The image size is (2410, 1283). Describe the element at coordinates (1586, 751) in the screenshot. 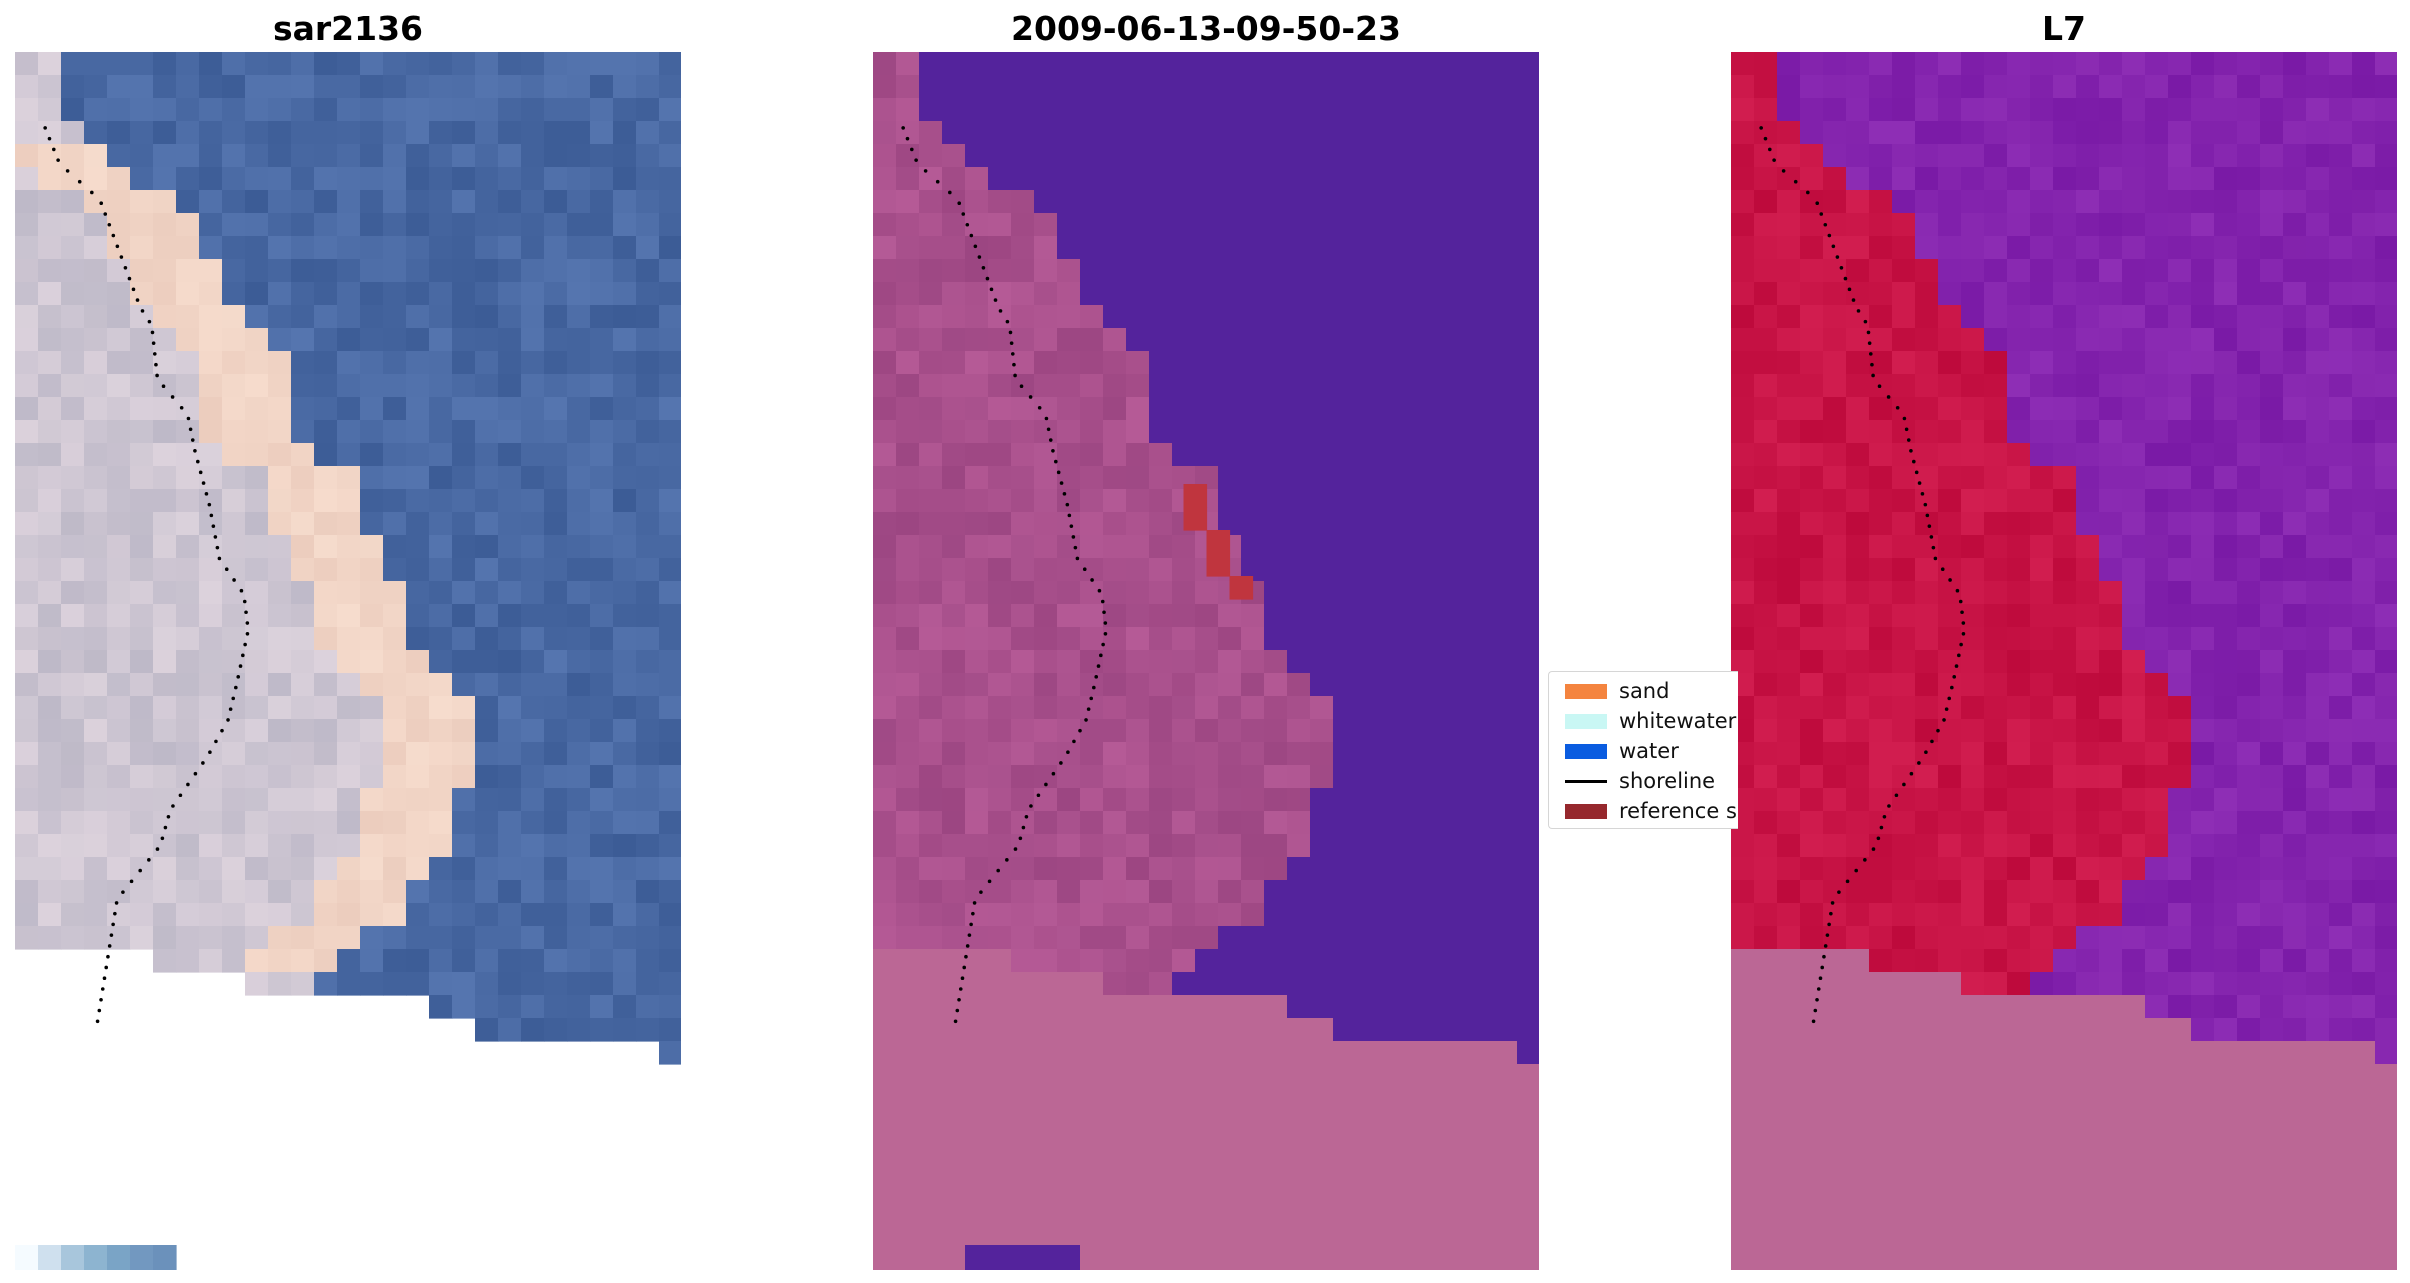

I see `water-swatch` at that location.